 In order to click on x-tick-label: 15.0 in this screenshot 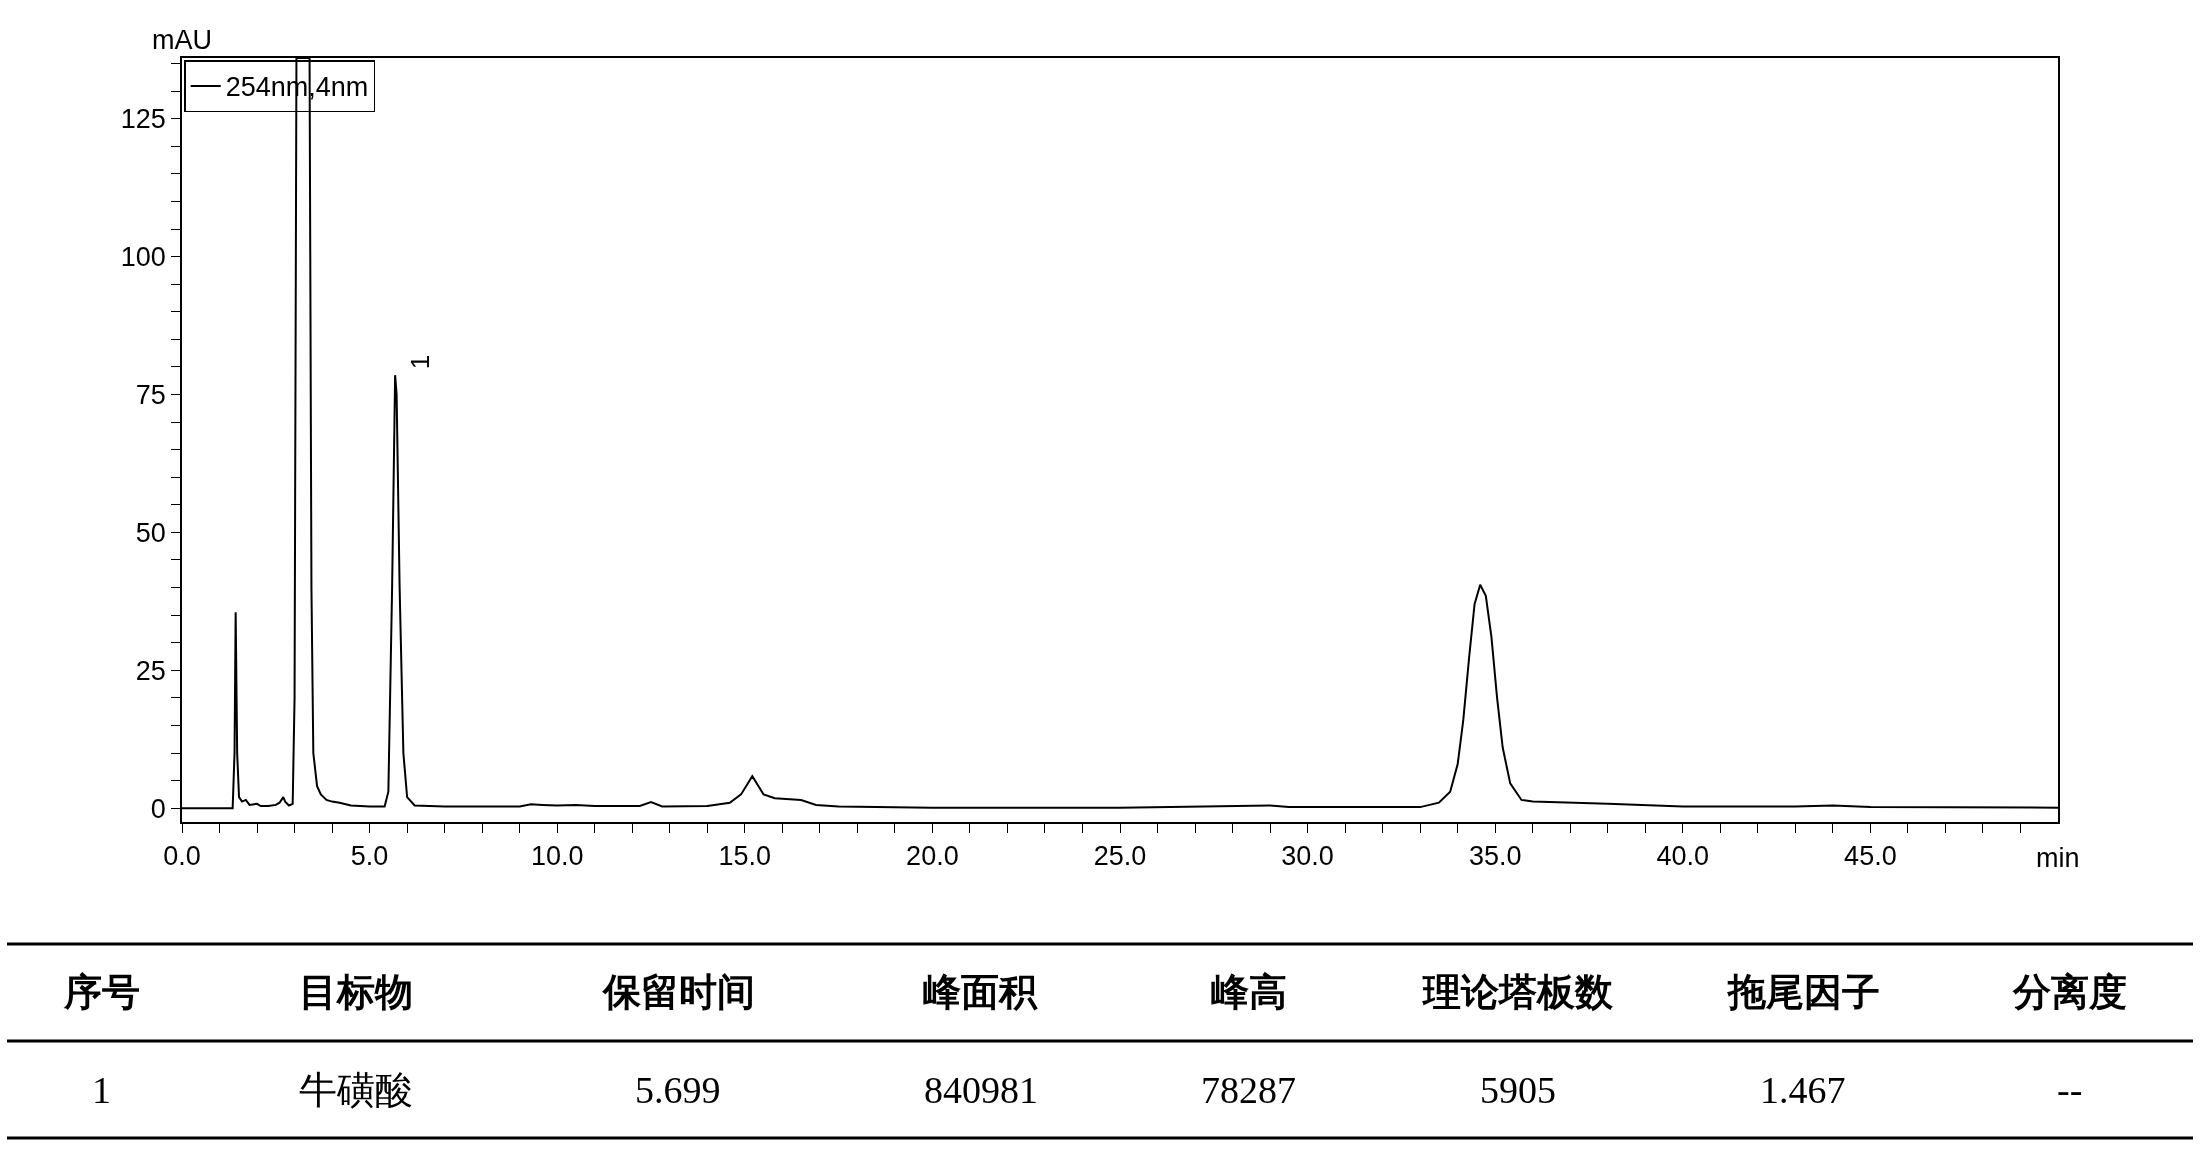, I will do `click(745, 856)`.